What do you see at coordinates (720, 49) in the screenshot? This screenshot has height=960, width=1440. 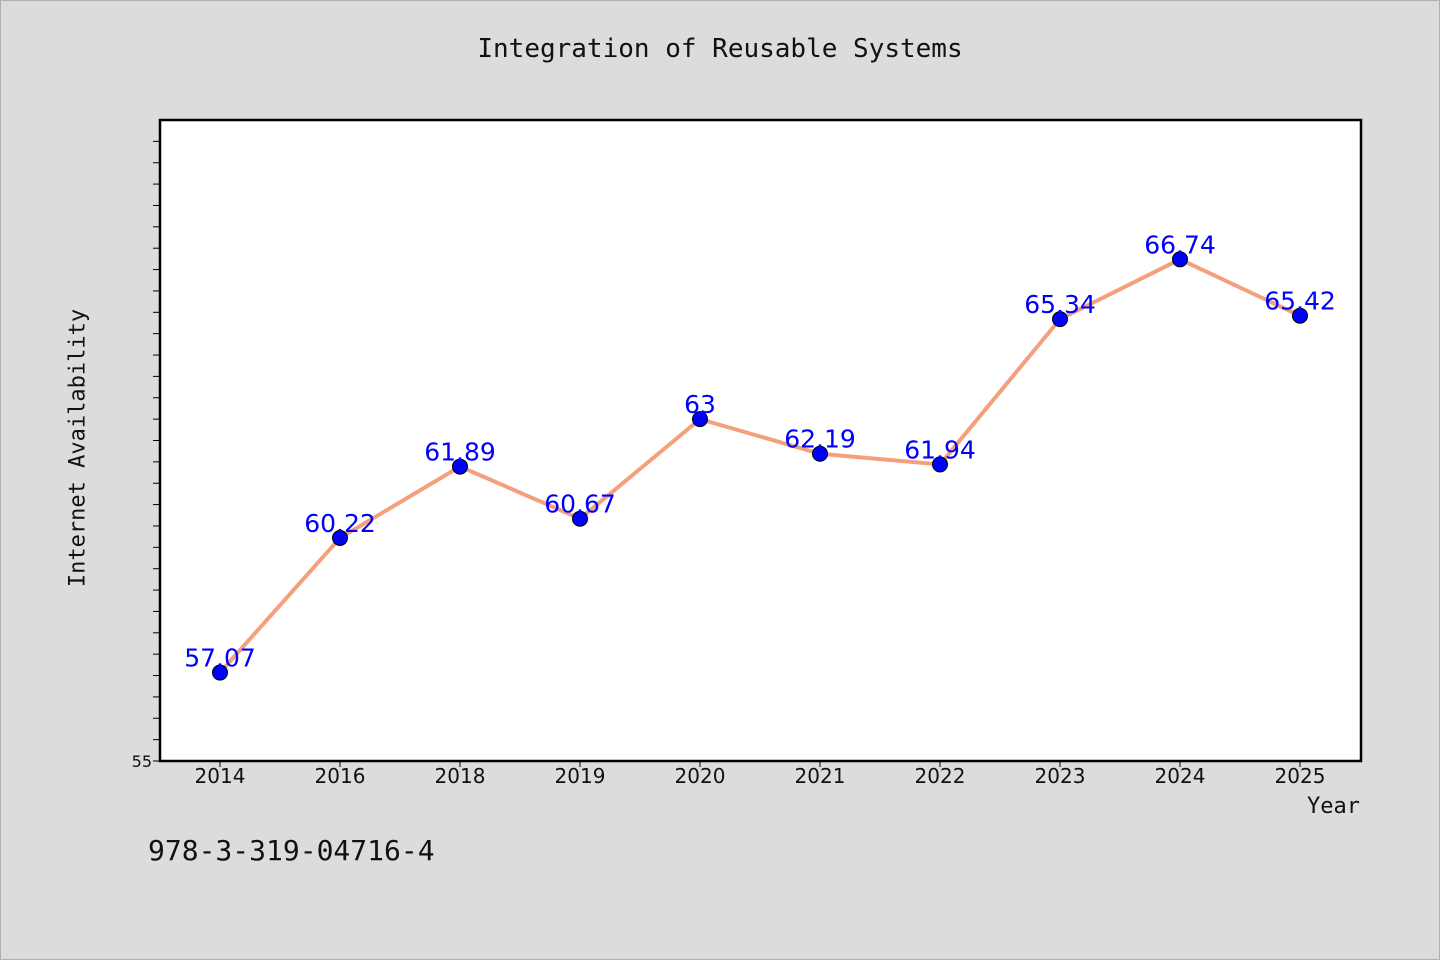 I see `chart-title: Integration of Reusable Systems` at bounding box center [720, 49].